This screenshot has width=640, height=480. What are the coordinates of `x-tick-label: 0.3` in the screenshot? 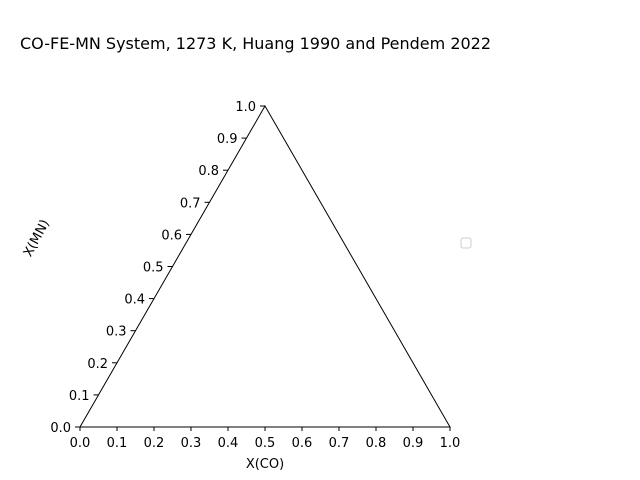 It's located at (191, 443).